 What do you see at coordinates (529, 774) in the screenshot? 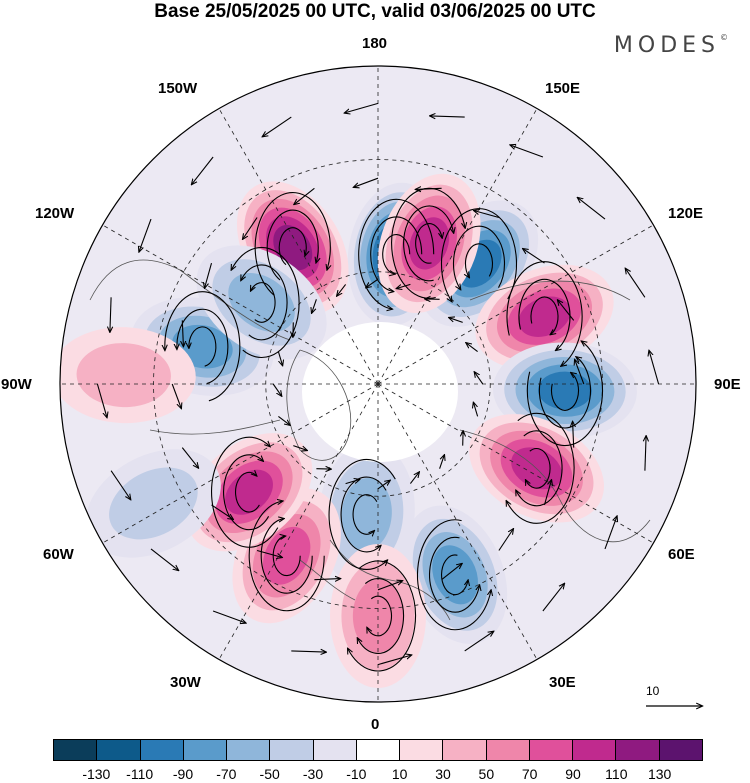
I see `colorbar-tick-label: 70` at bounding box center [529, 774].